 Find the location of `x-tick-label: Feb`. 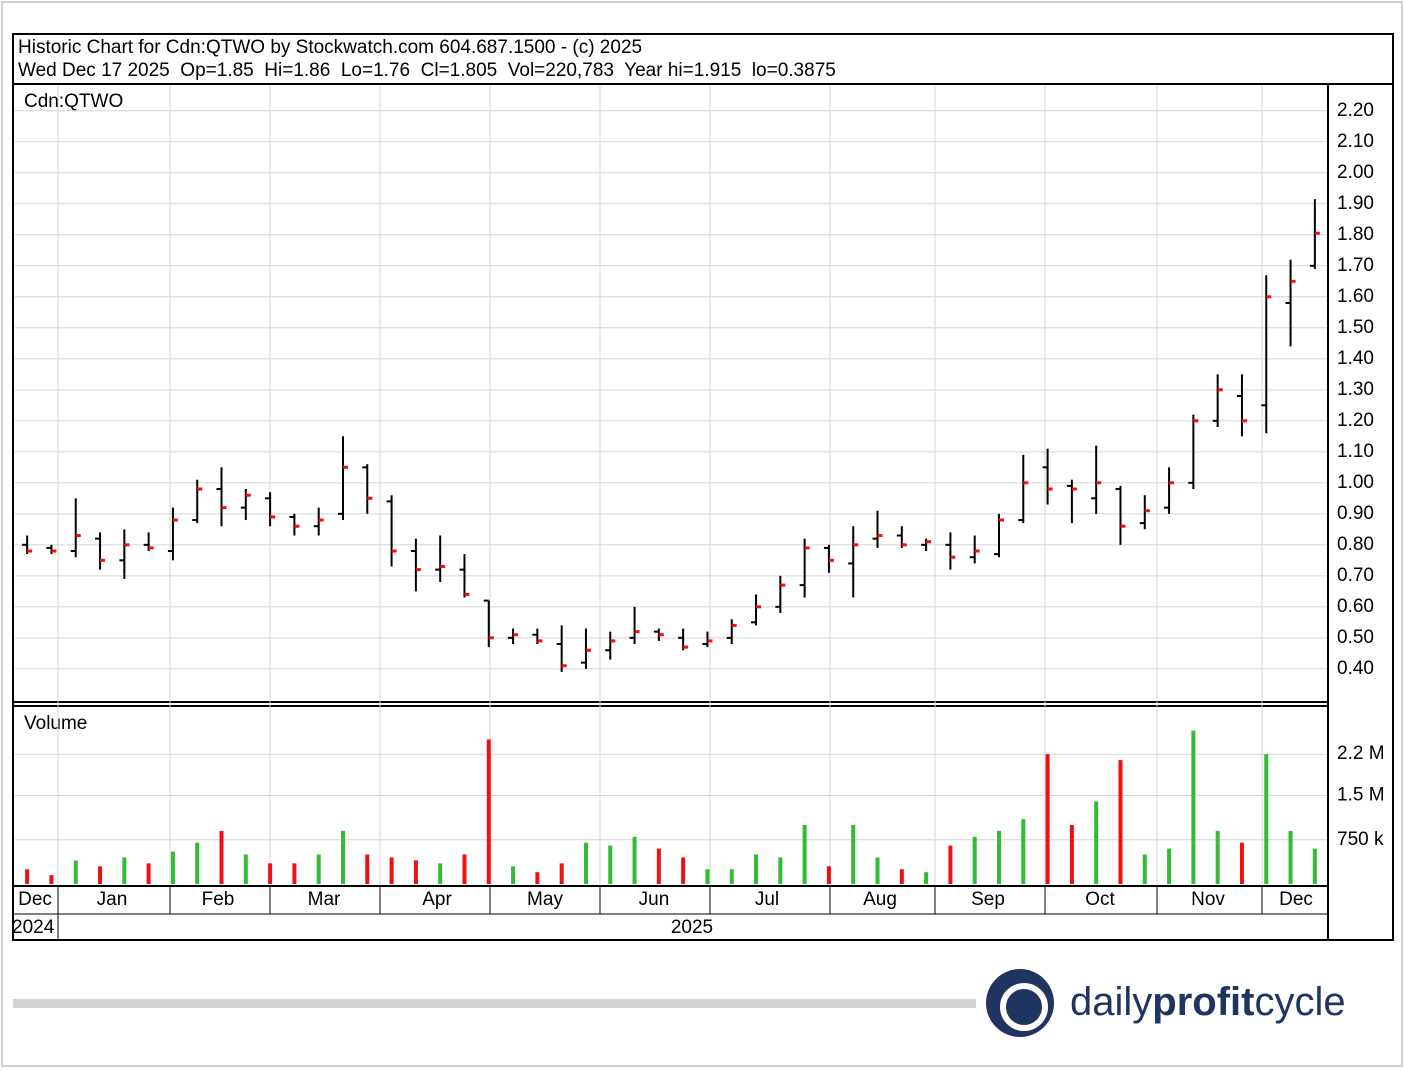

x-tick-label: Feb is located at coordinates (218, 899).